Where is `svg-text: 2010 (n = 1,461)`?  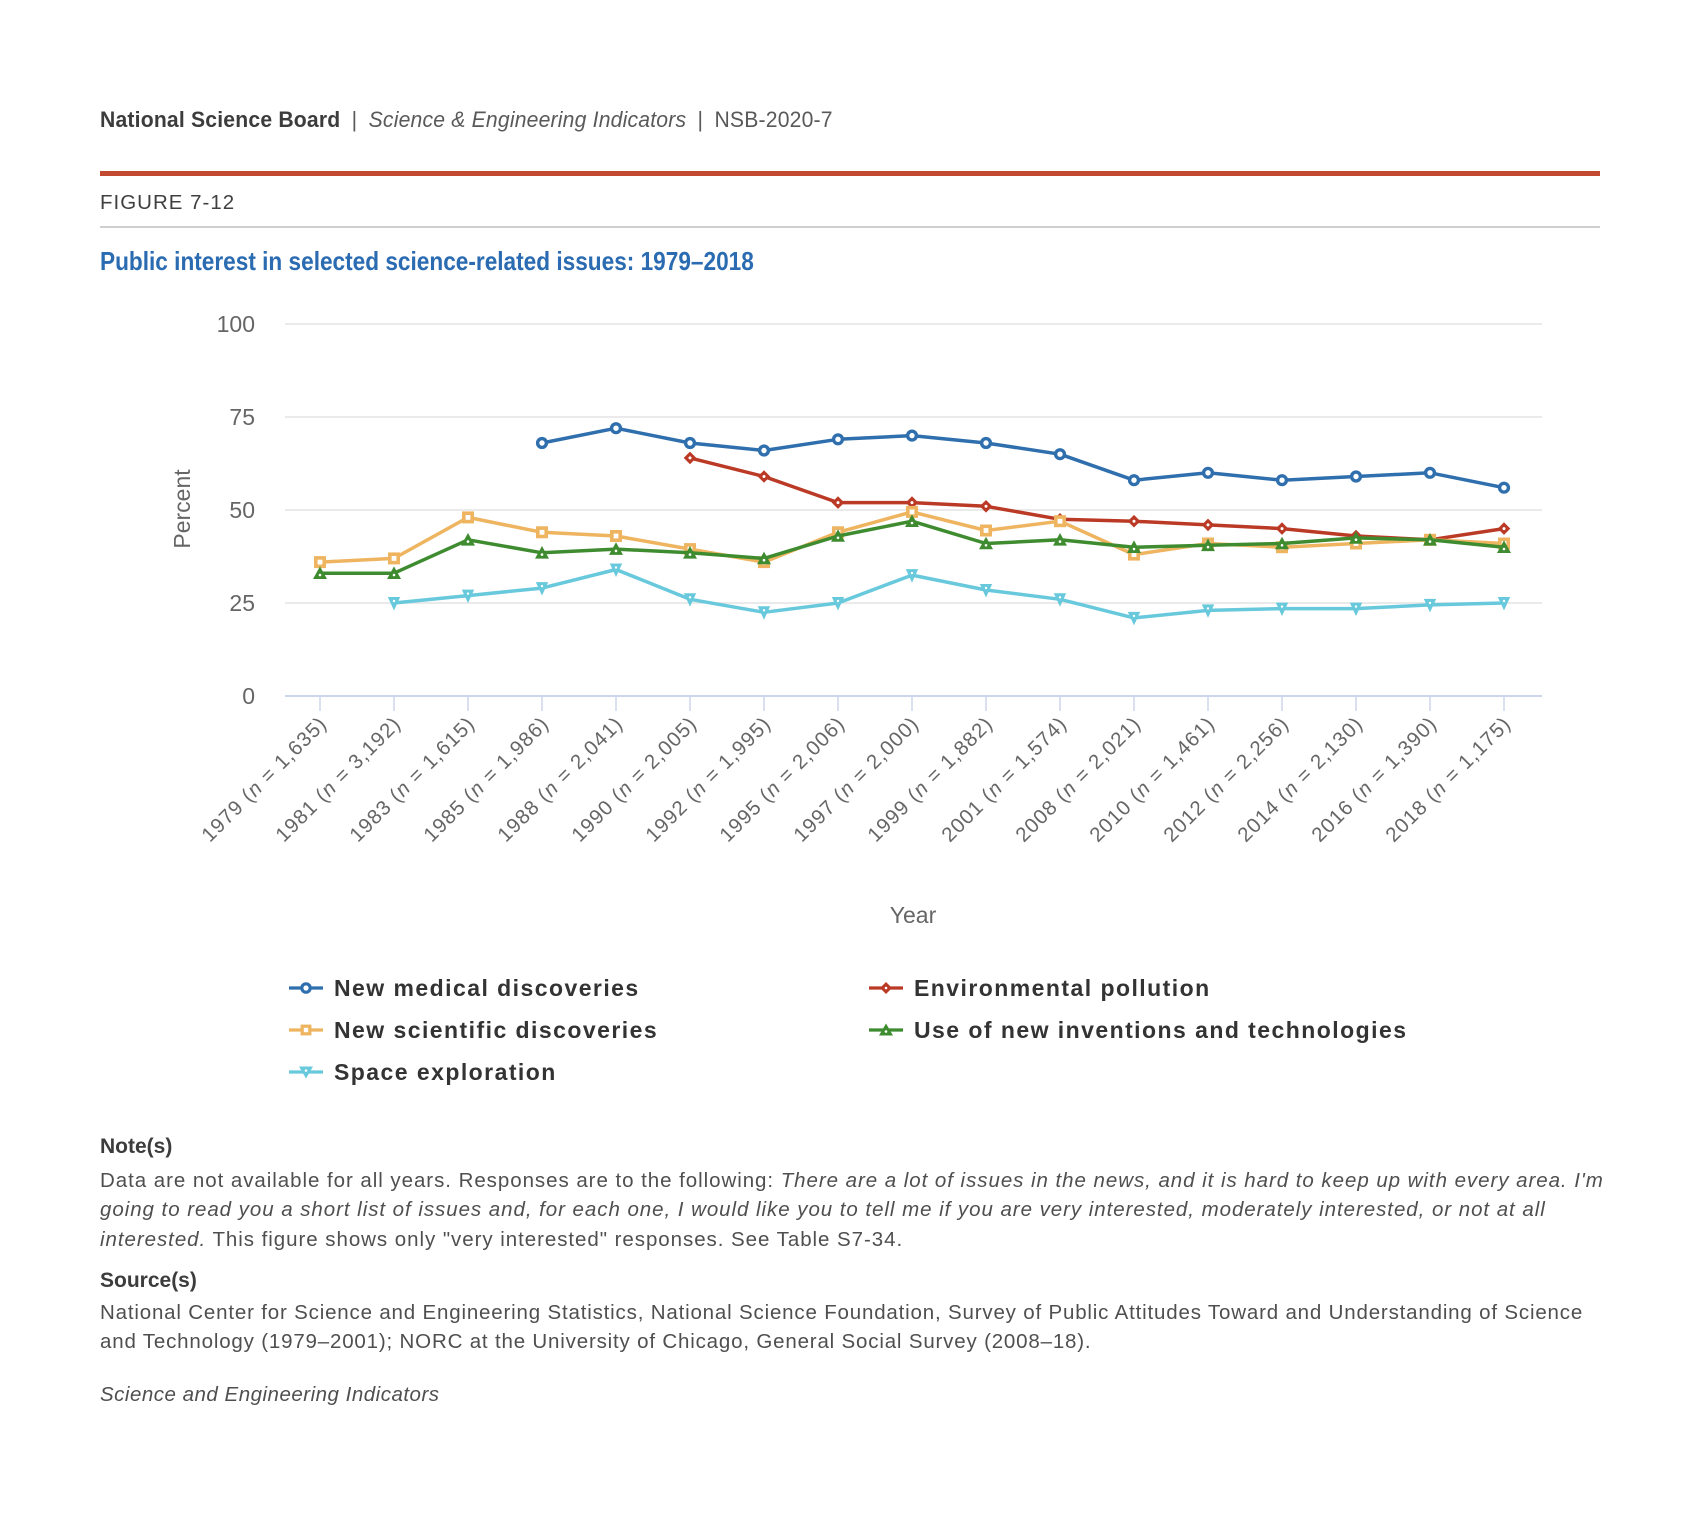 svg-text: 2010 (n = 1,461) is located at coordinates (1152, 779).